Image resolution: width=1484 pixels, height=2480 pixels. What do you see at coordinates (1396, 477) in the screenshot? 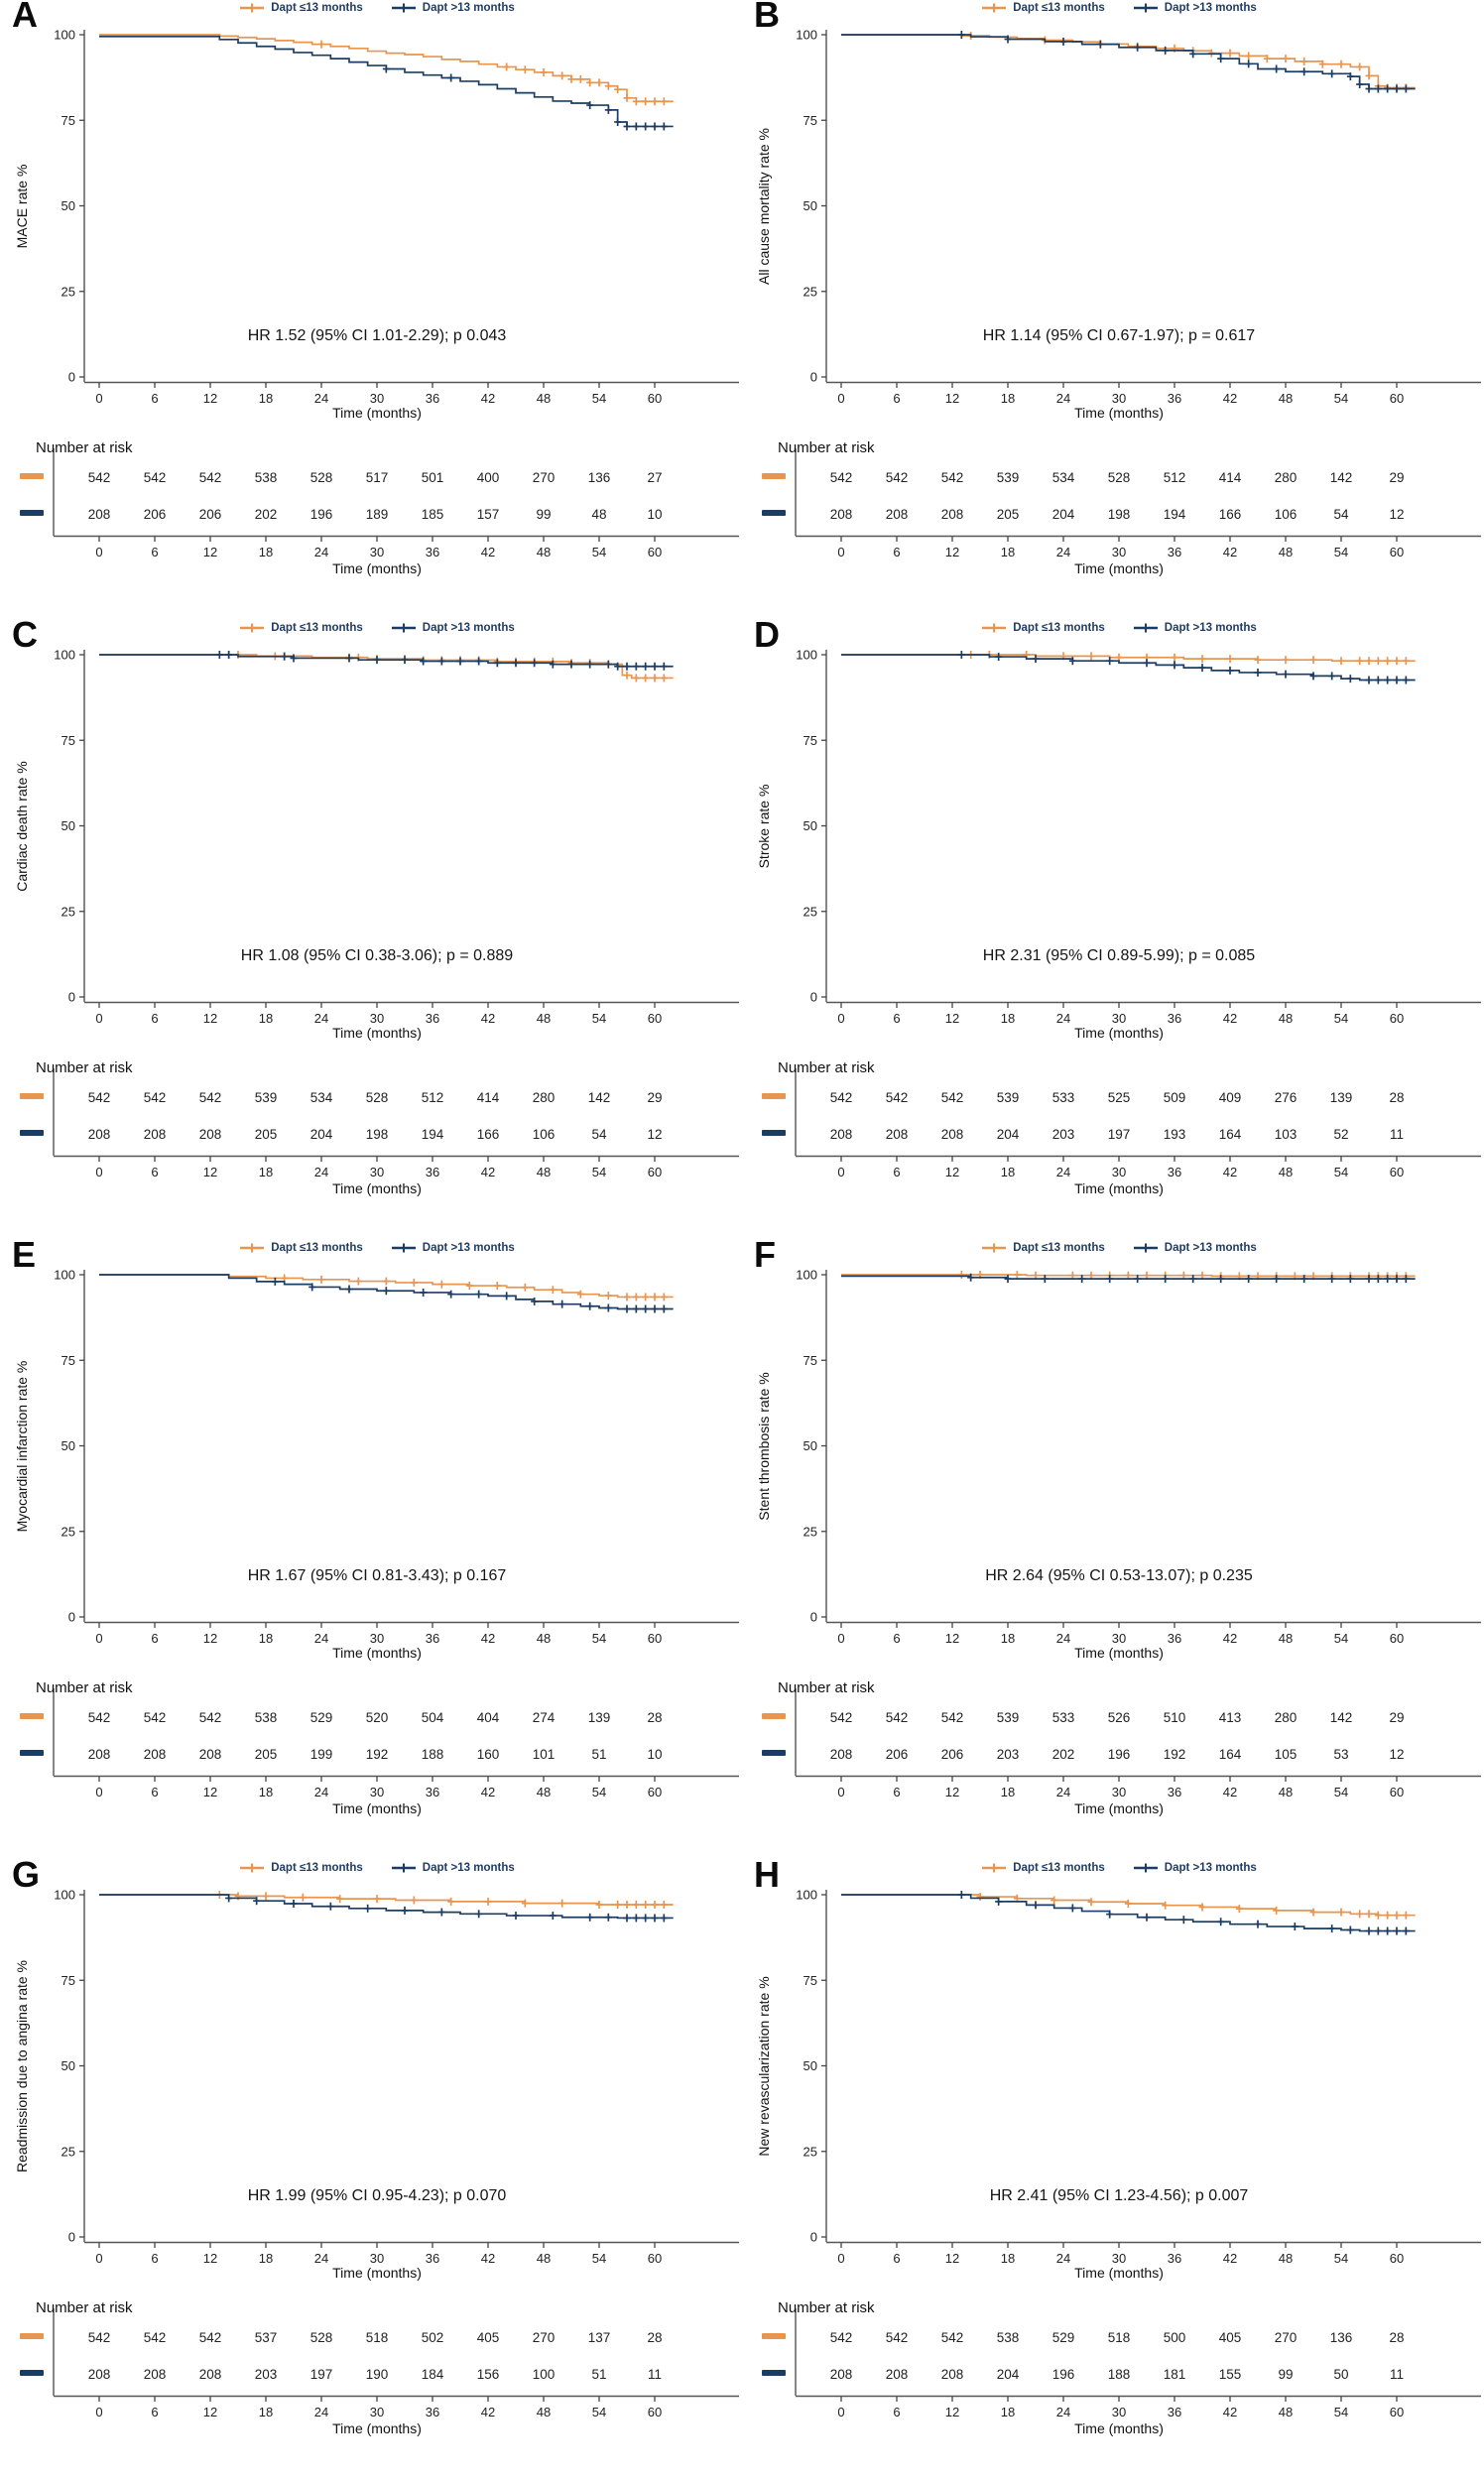
I see `risk-count: 29` at bounding box center [1396, 477].